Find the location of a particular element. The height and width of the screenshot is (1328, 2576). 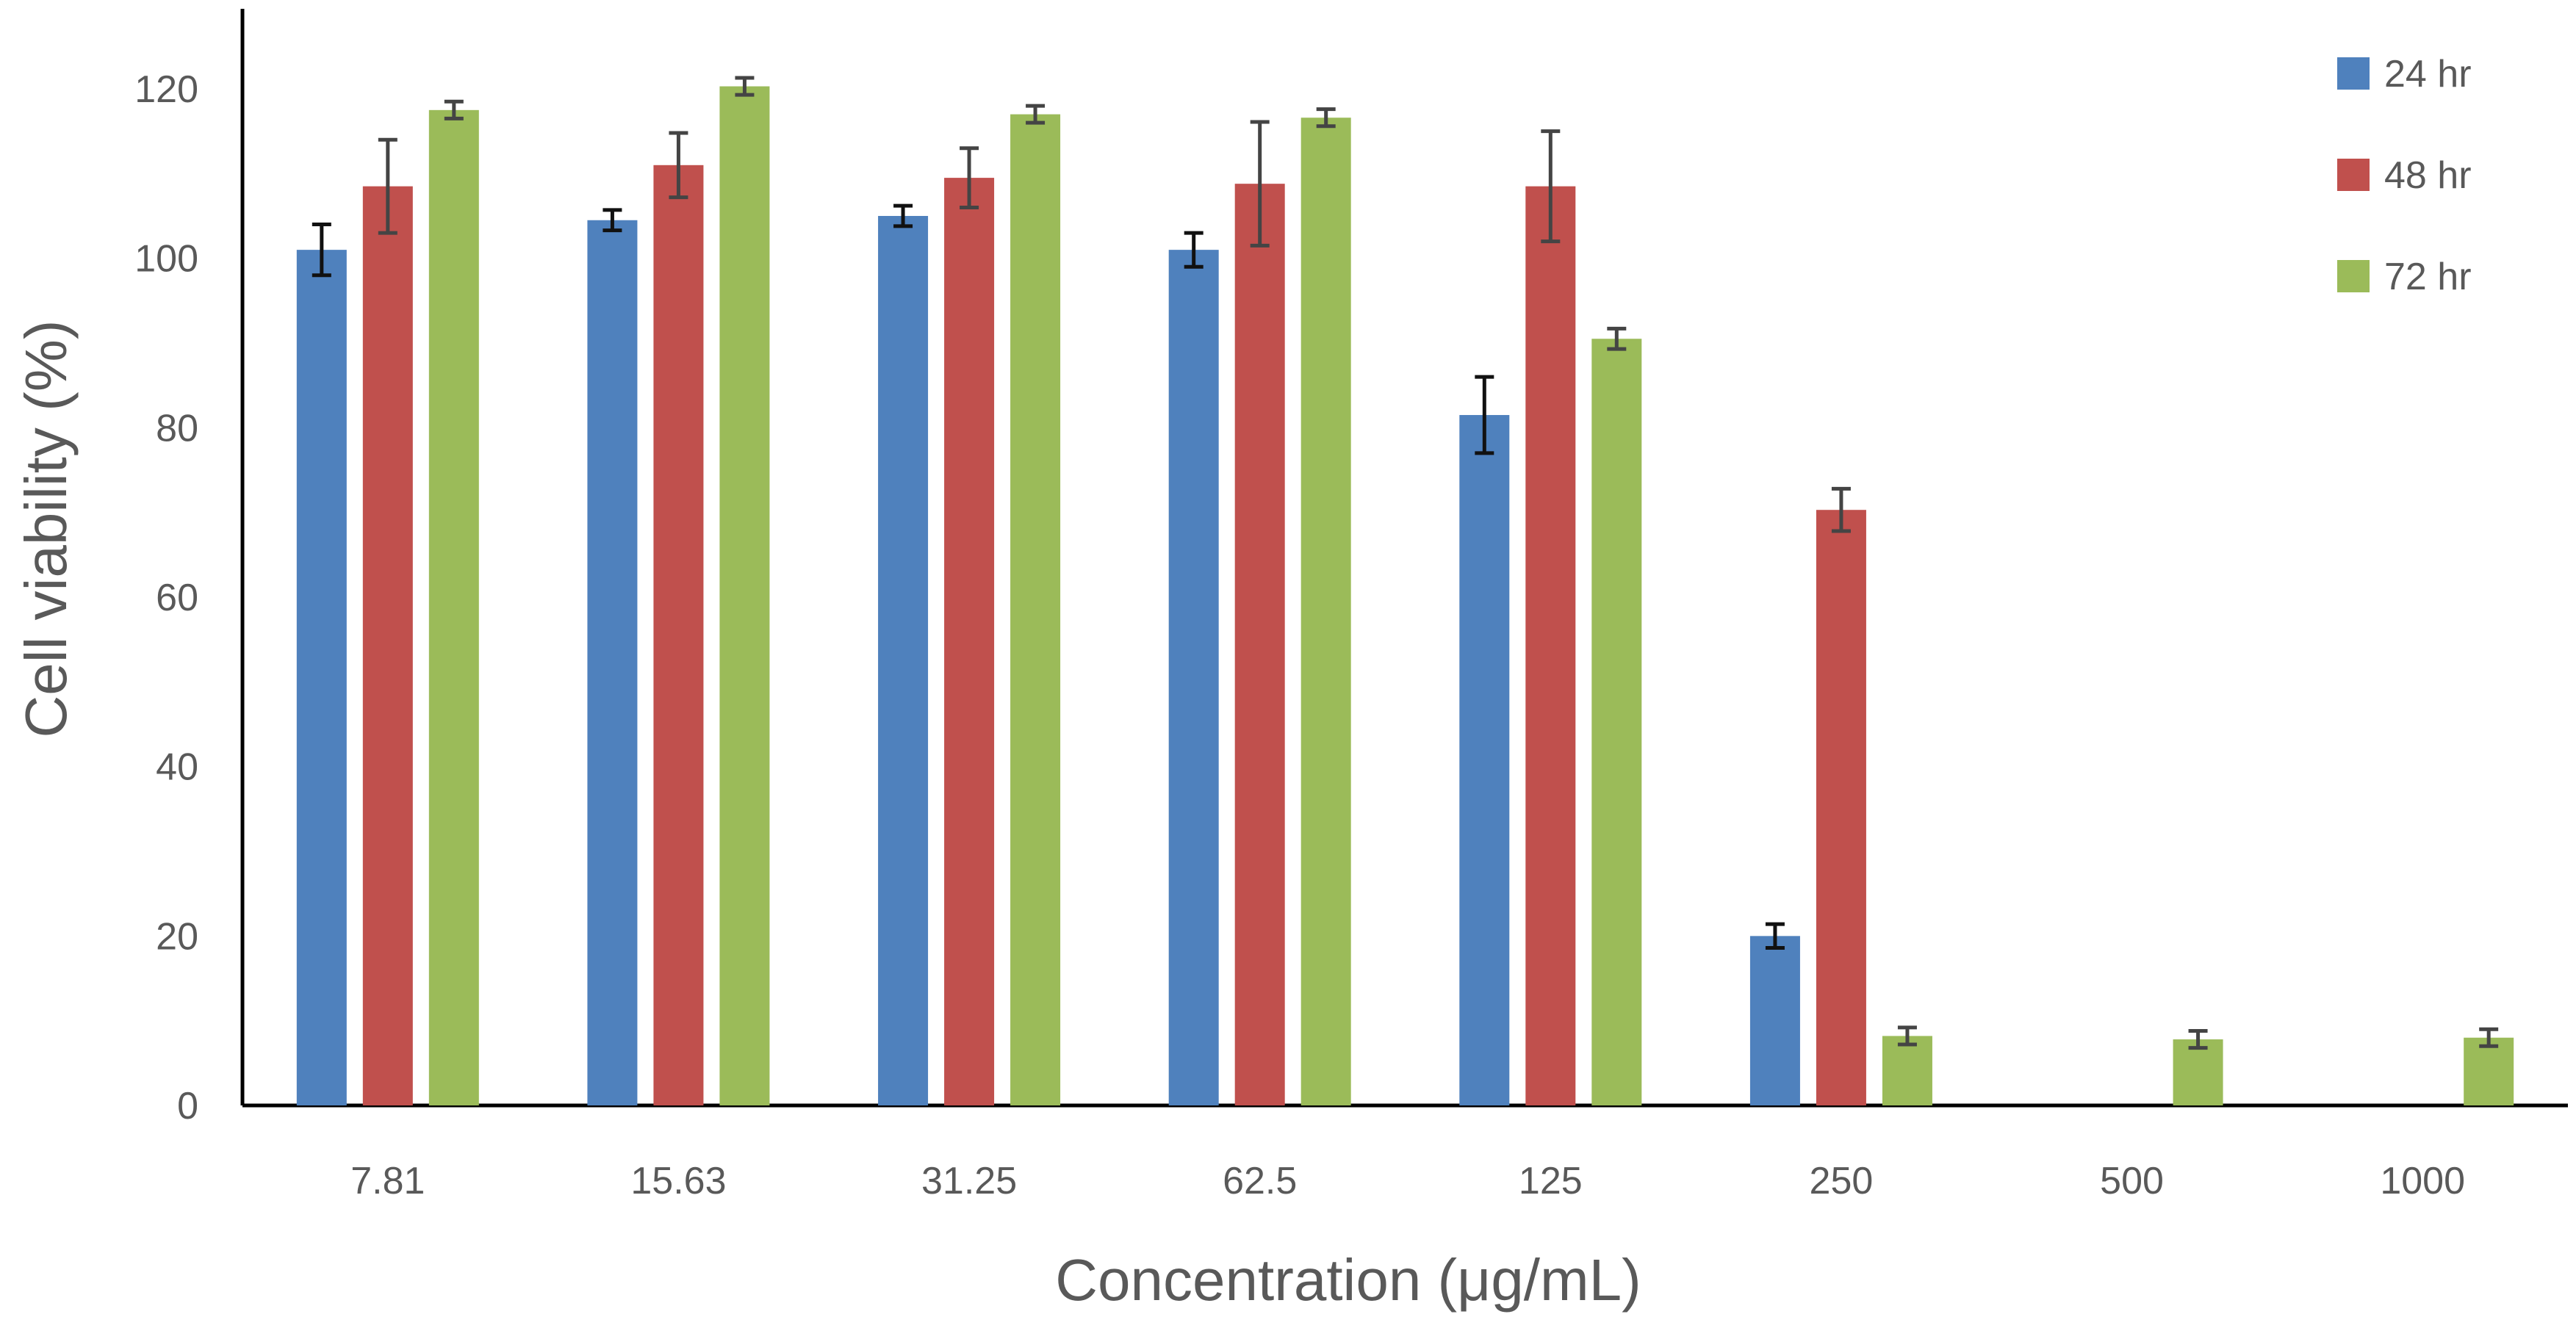

y-tick-label: 80 is located at coordinates (177, 429).